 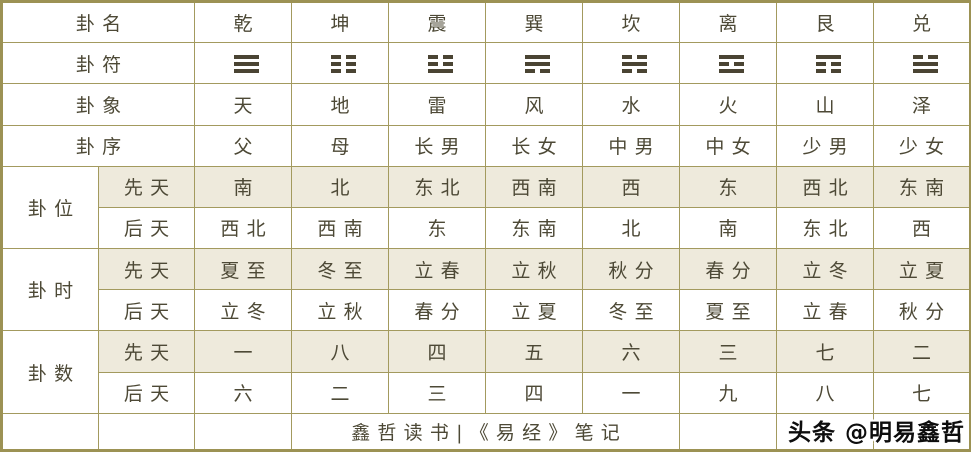 What do you see at coordinates (728, 22) in the screenshot?
I see `gua-name-cell: 离` at bounding box center [728, 22].